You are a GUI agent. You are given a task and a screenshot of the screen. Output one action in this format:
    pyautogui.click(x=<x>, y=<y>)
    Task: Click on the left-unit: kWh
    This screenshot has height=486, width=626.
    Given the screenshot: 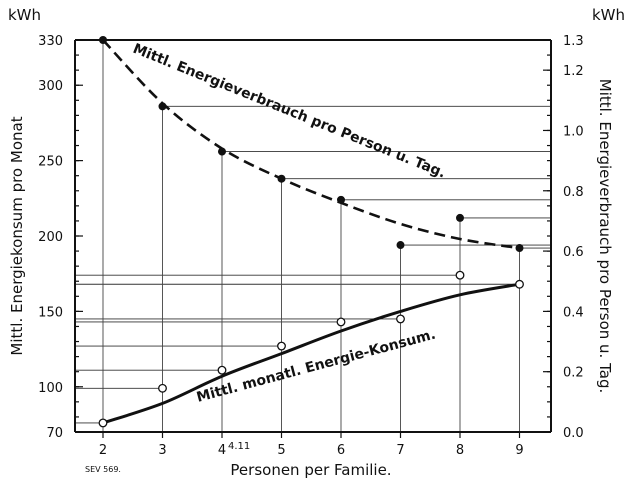 What is the action you would take?
    pyautogui.click(x=24, y=15)
    